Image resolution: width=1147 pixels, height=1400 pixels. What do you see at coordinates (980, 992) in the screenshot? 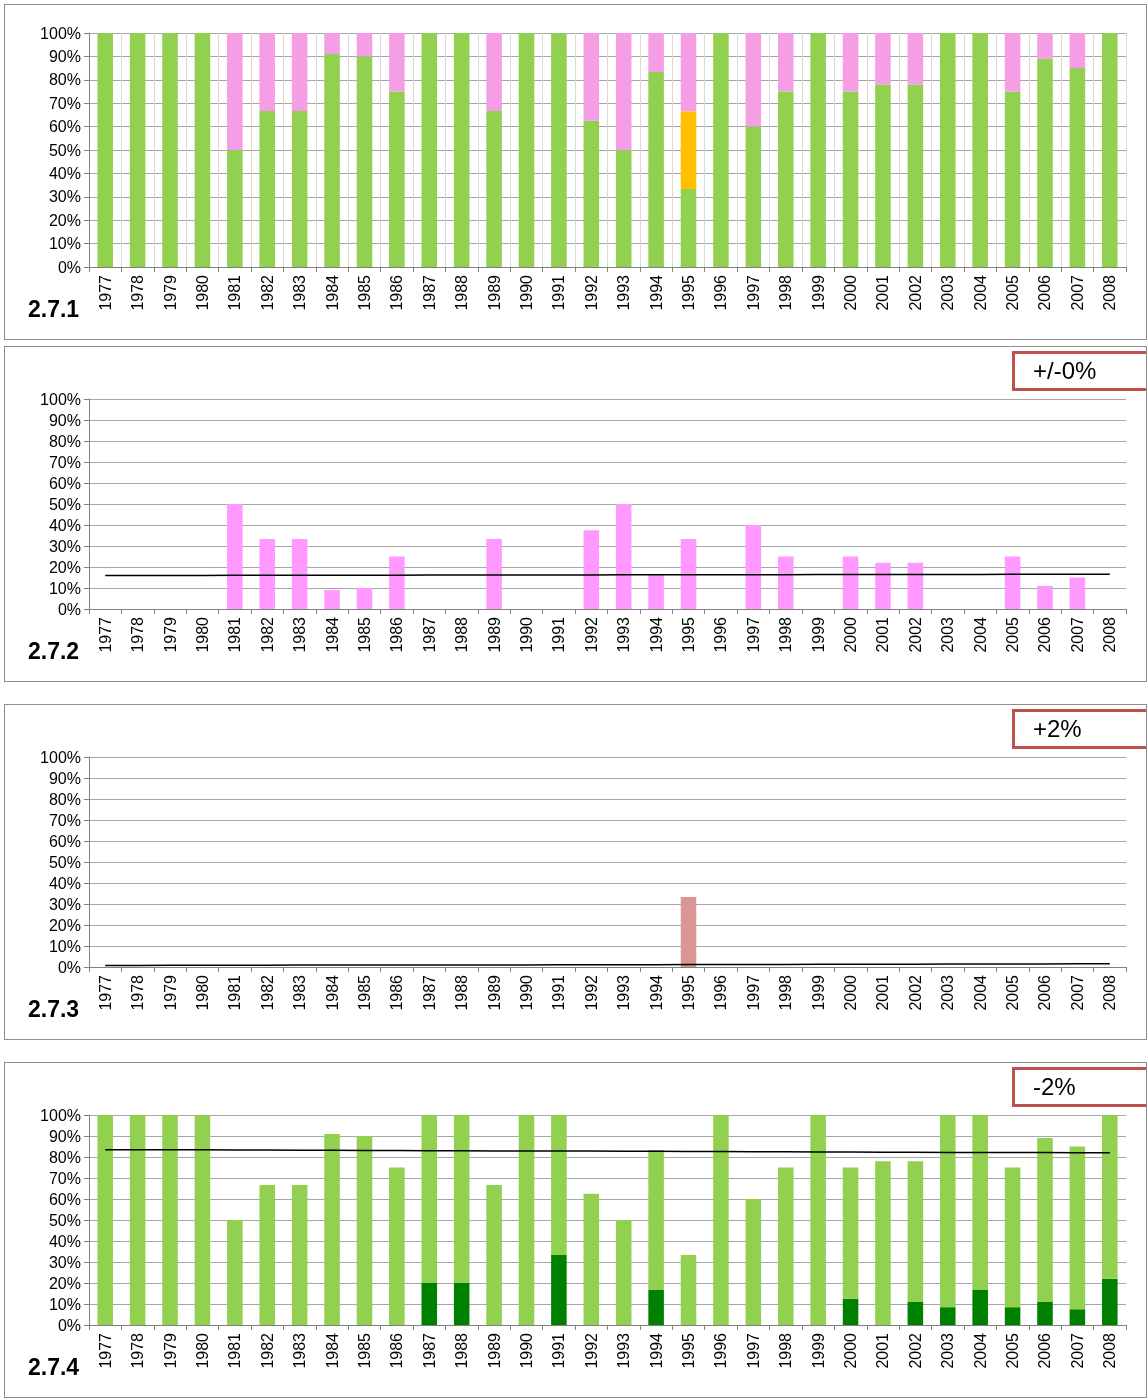
I see `x-tick-label: 2004` at bounding box center [980, 992].